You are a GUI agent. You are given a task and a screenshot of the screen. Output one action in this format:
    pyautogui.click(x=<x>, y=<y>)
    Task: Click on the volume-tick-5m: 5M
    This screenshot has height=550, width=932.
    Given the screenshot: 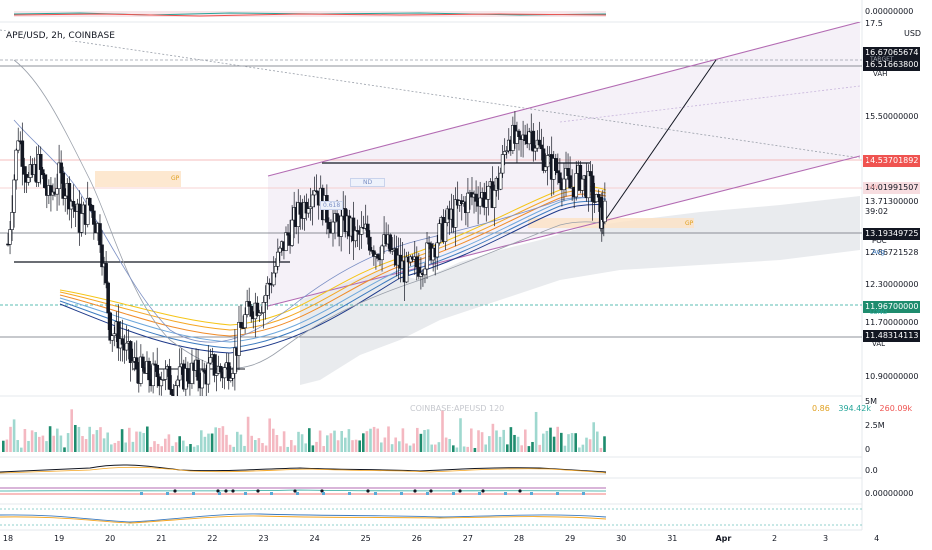 What is the action you would take?
    pyautogui.click(x=871, y=401)
    